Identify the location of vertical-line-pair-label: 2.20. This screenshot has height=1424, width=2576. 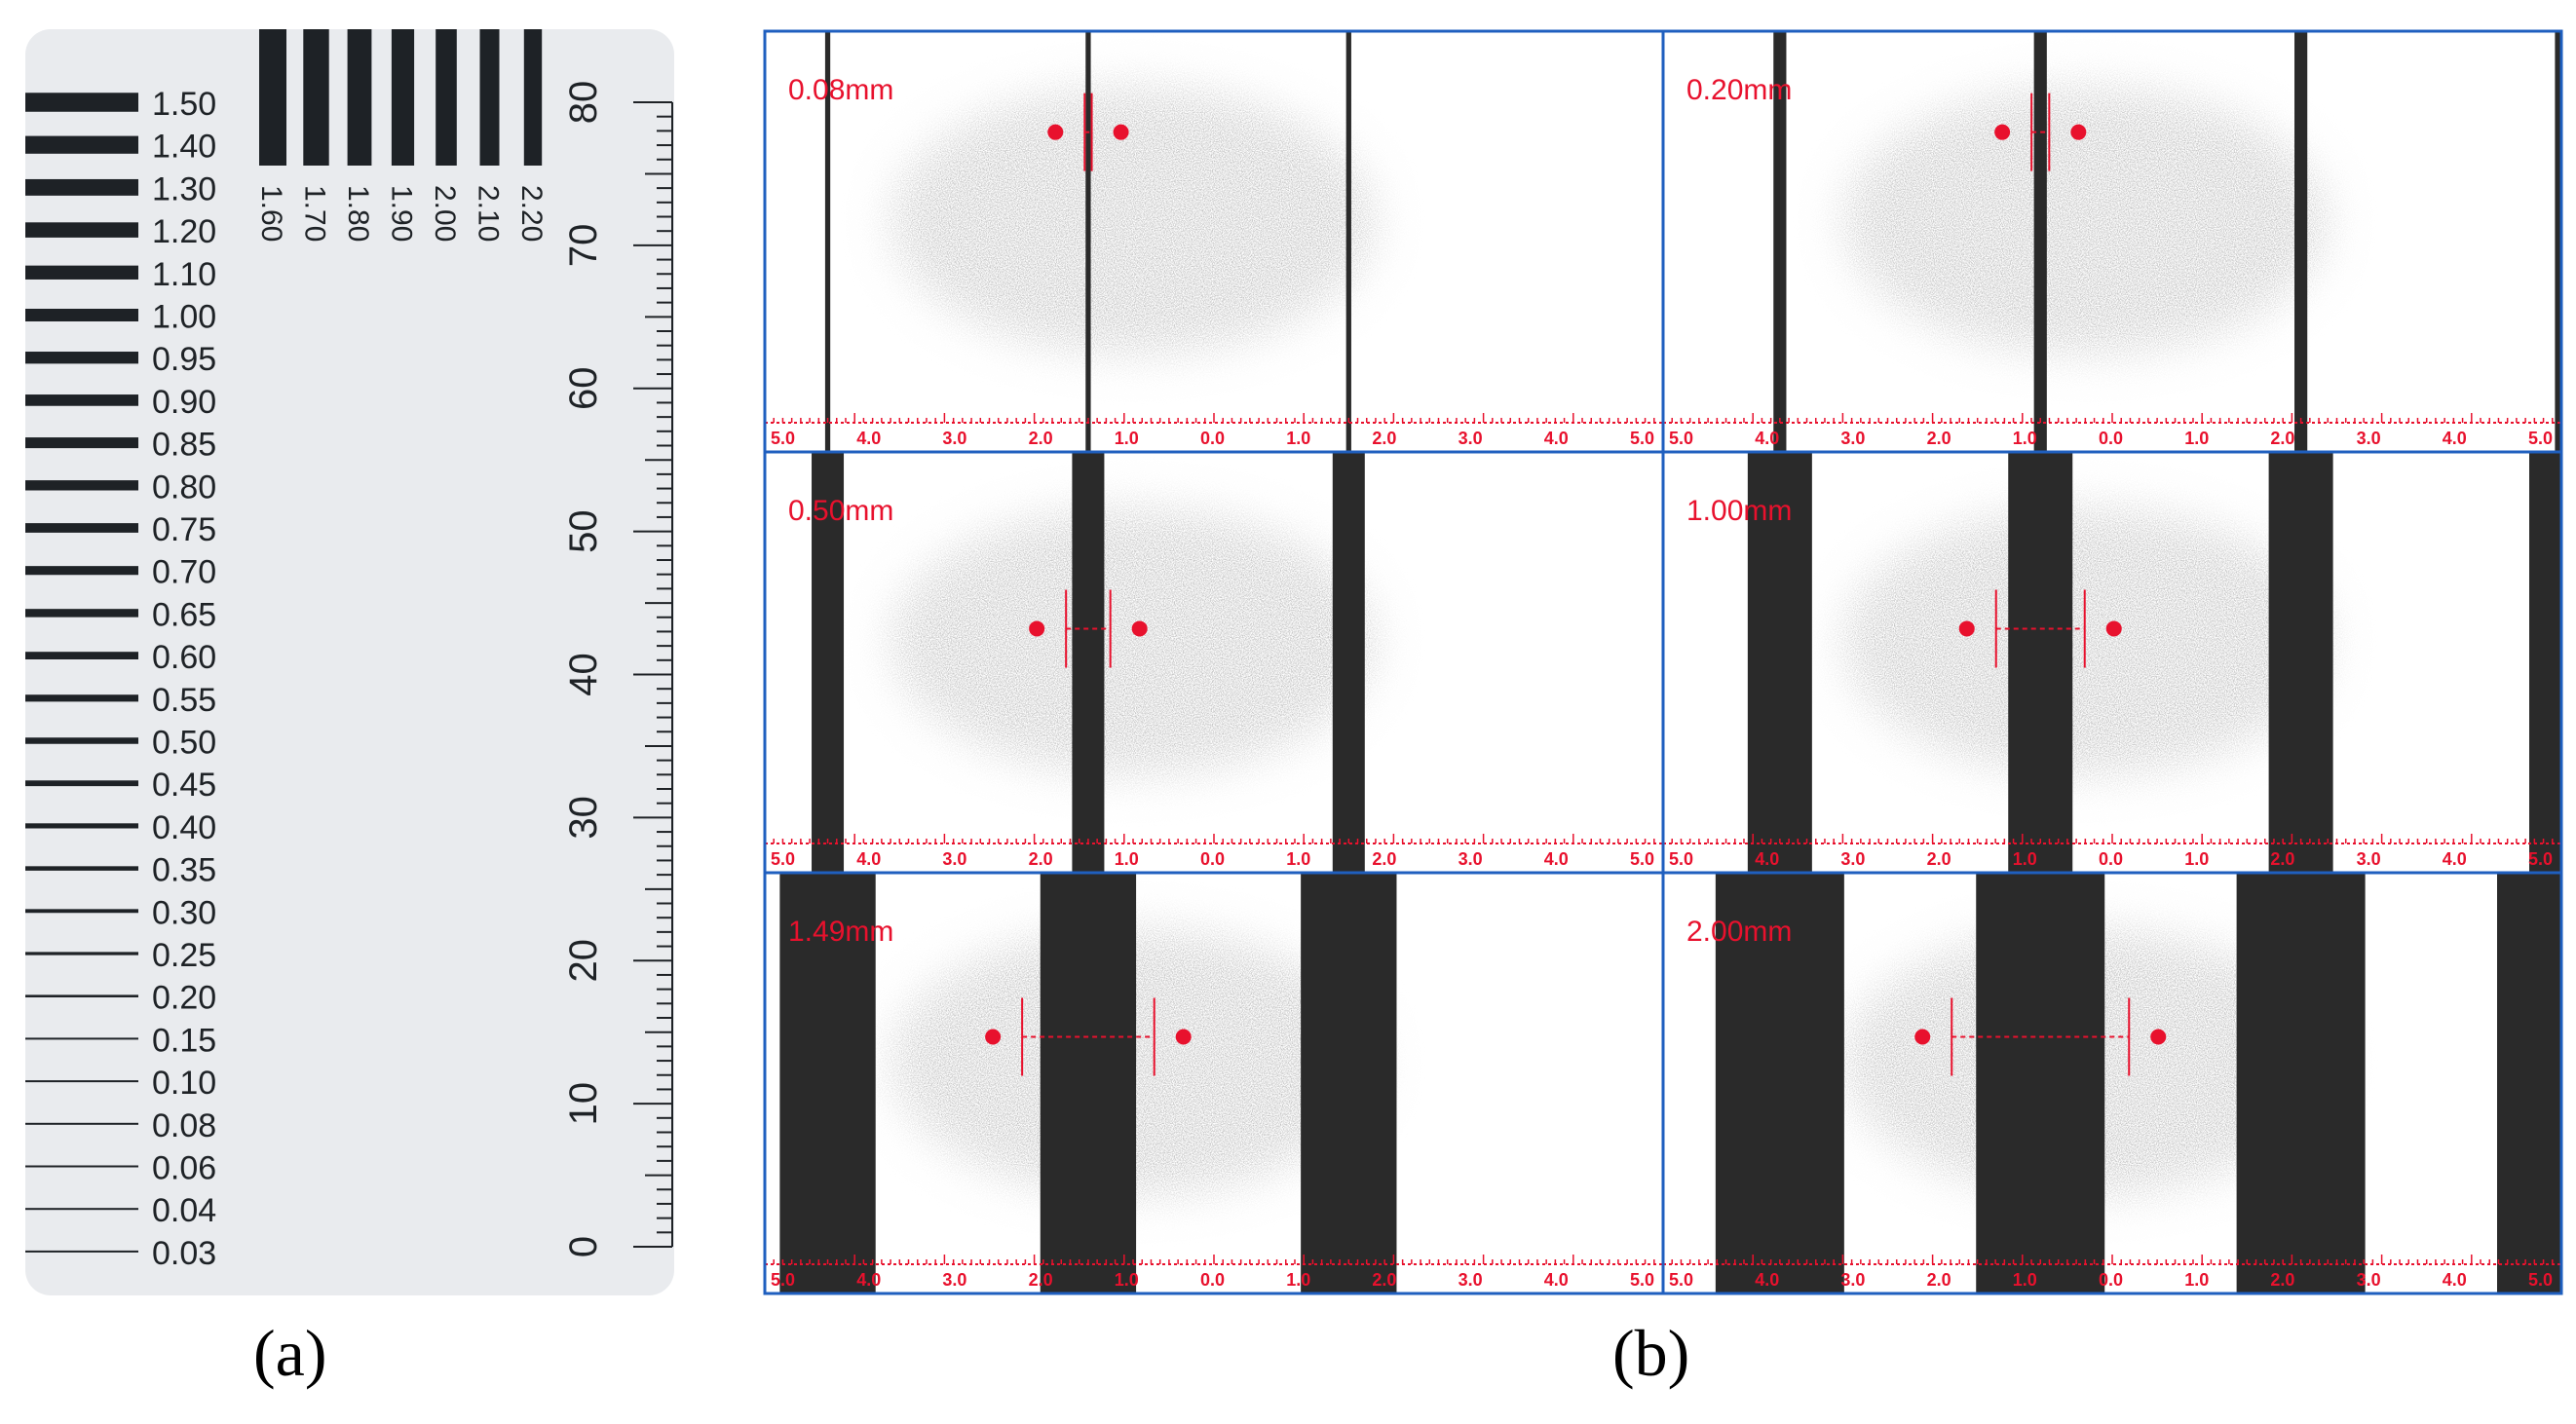
(531, 214).